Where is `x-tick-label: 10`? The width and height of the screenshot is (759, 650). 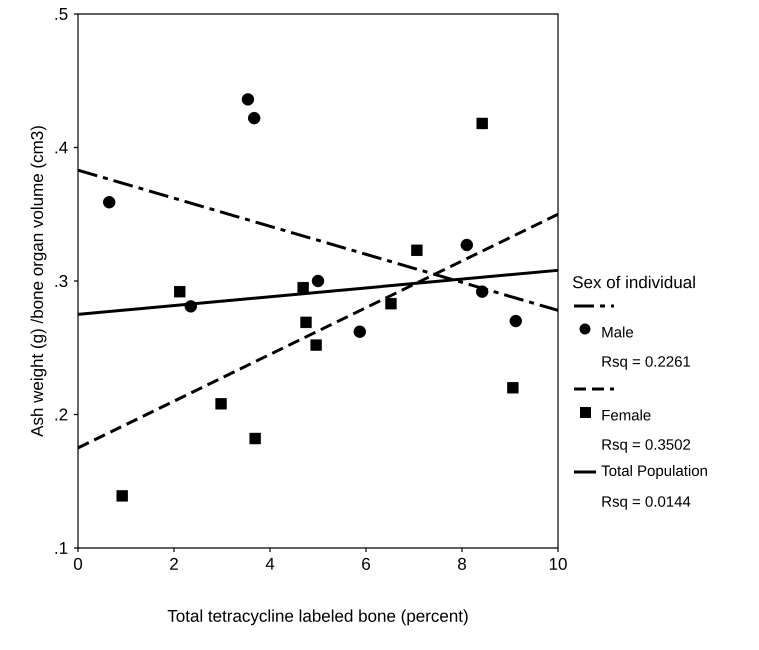
x-tick-label: 10 is located at coordinates (558, 564).